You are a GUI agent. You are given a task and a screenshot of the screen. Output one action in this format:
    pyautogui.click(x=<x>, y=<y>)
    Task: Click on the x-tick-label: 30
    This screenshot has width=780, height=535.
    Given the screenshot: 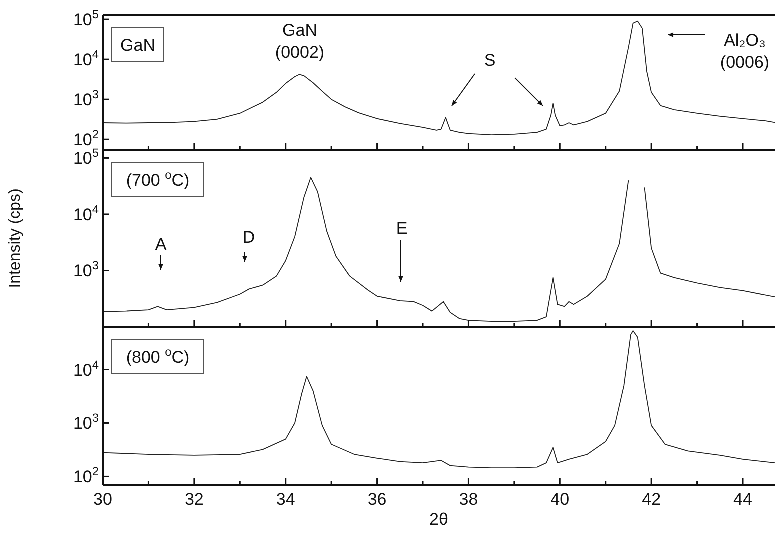 What is the action you would take?
    pyautogui.click(x=103, y=499)
    